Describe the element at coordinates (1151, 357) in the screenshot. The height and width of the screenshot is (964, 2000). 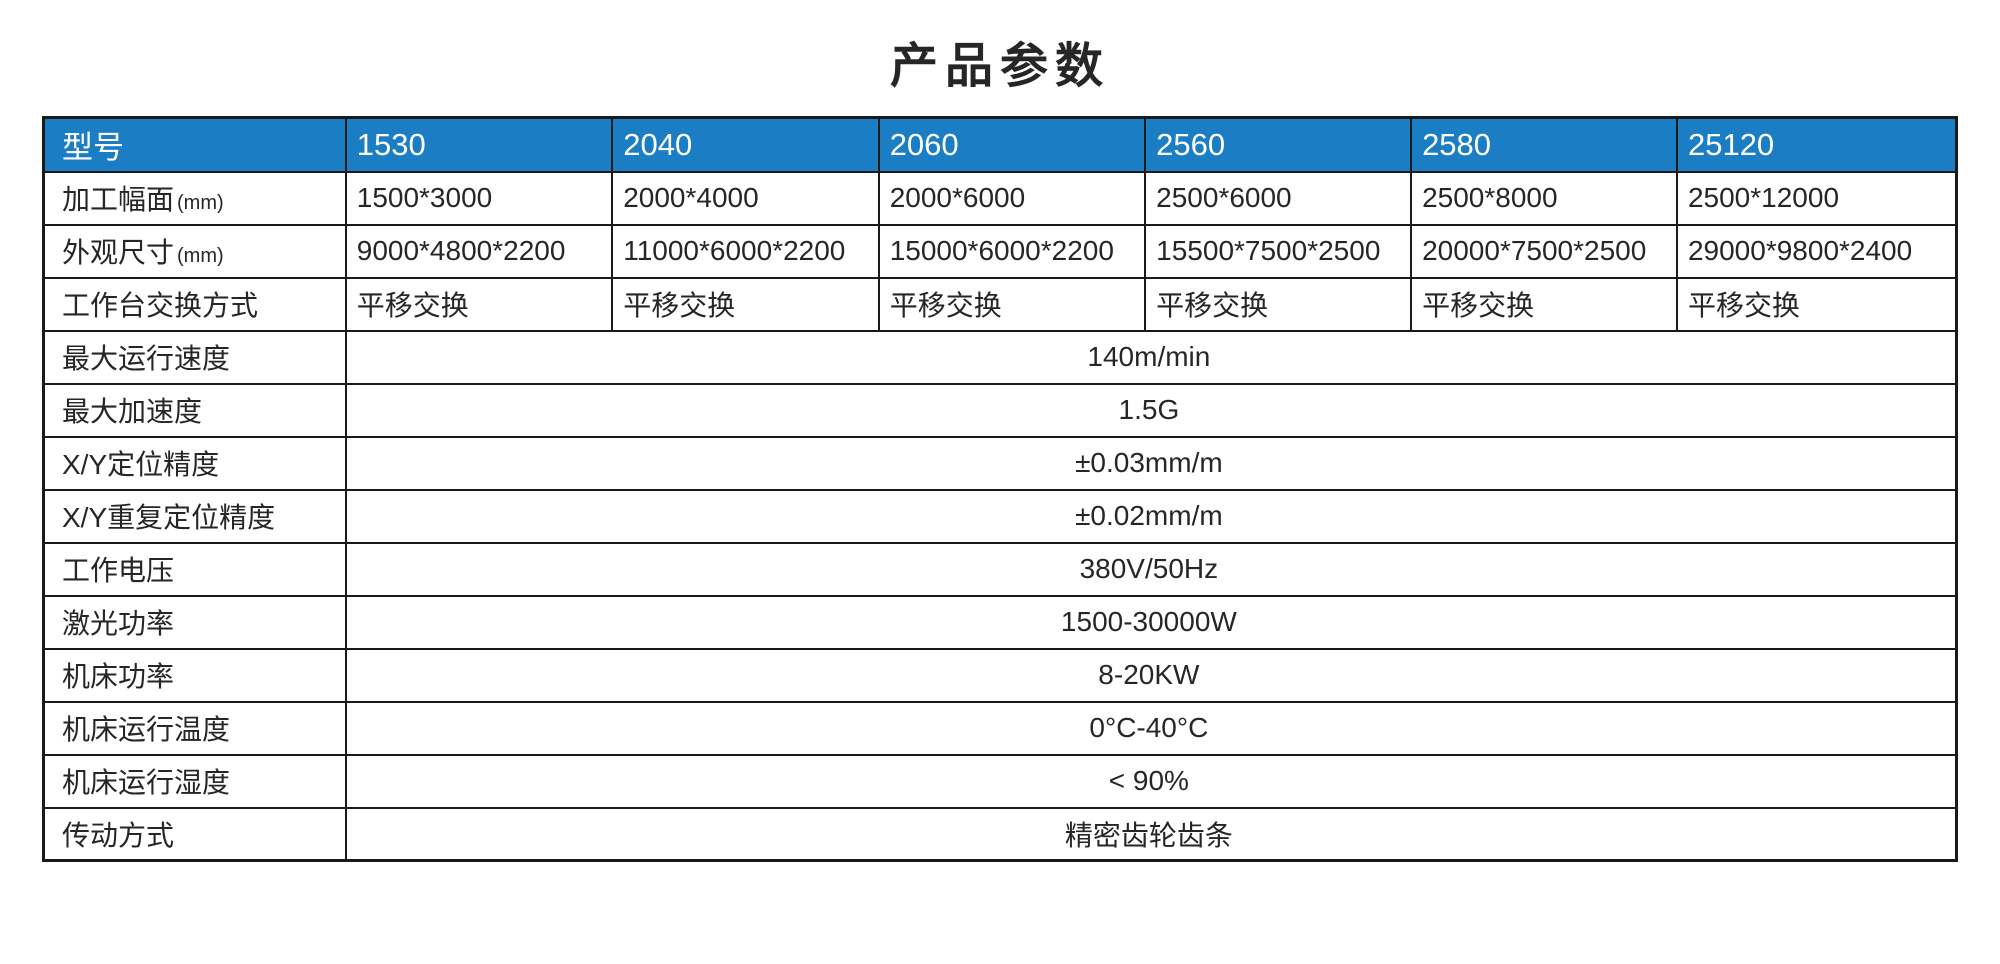
I see `cell-max-speed: 140m/min` at that location.